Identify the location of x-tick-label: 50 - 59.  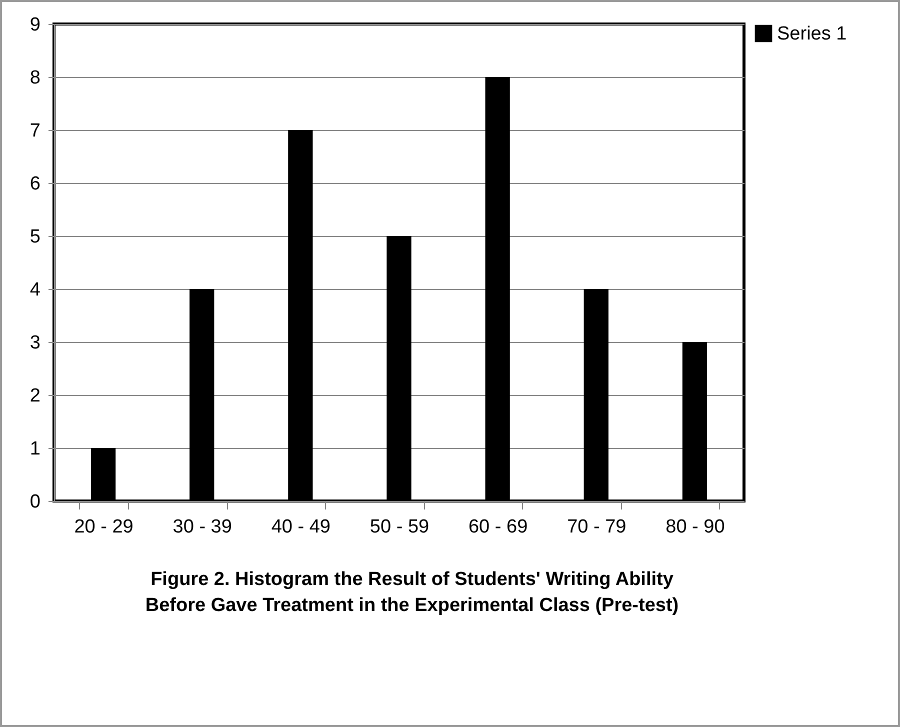
(400, 527).